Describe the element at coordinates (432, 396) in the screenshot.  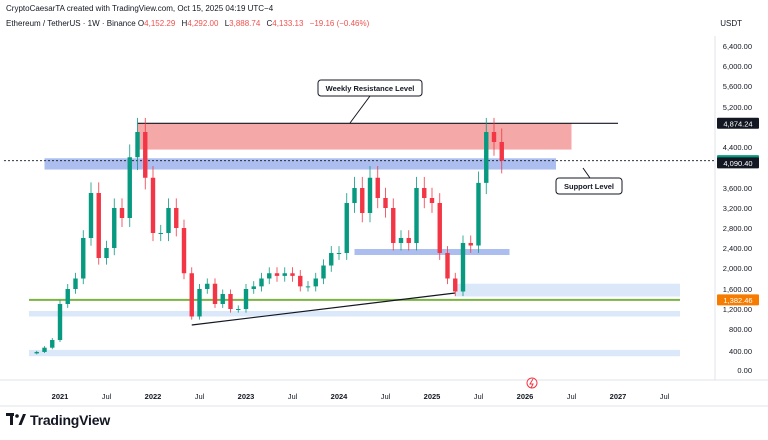
I see `x-tick-label: 2025` at that location.